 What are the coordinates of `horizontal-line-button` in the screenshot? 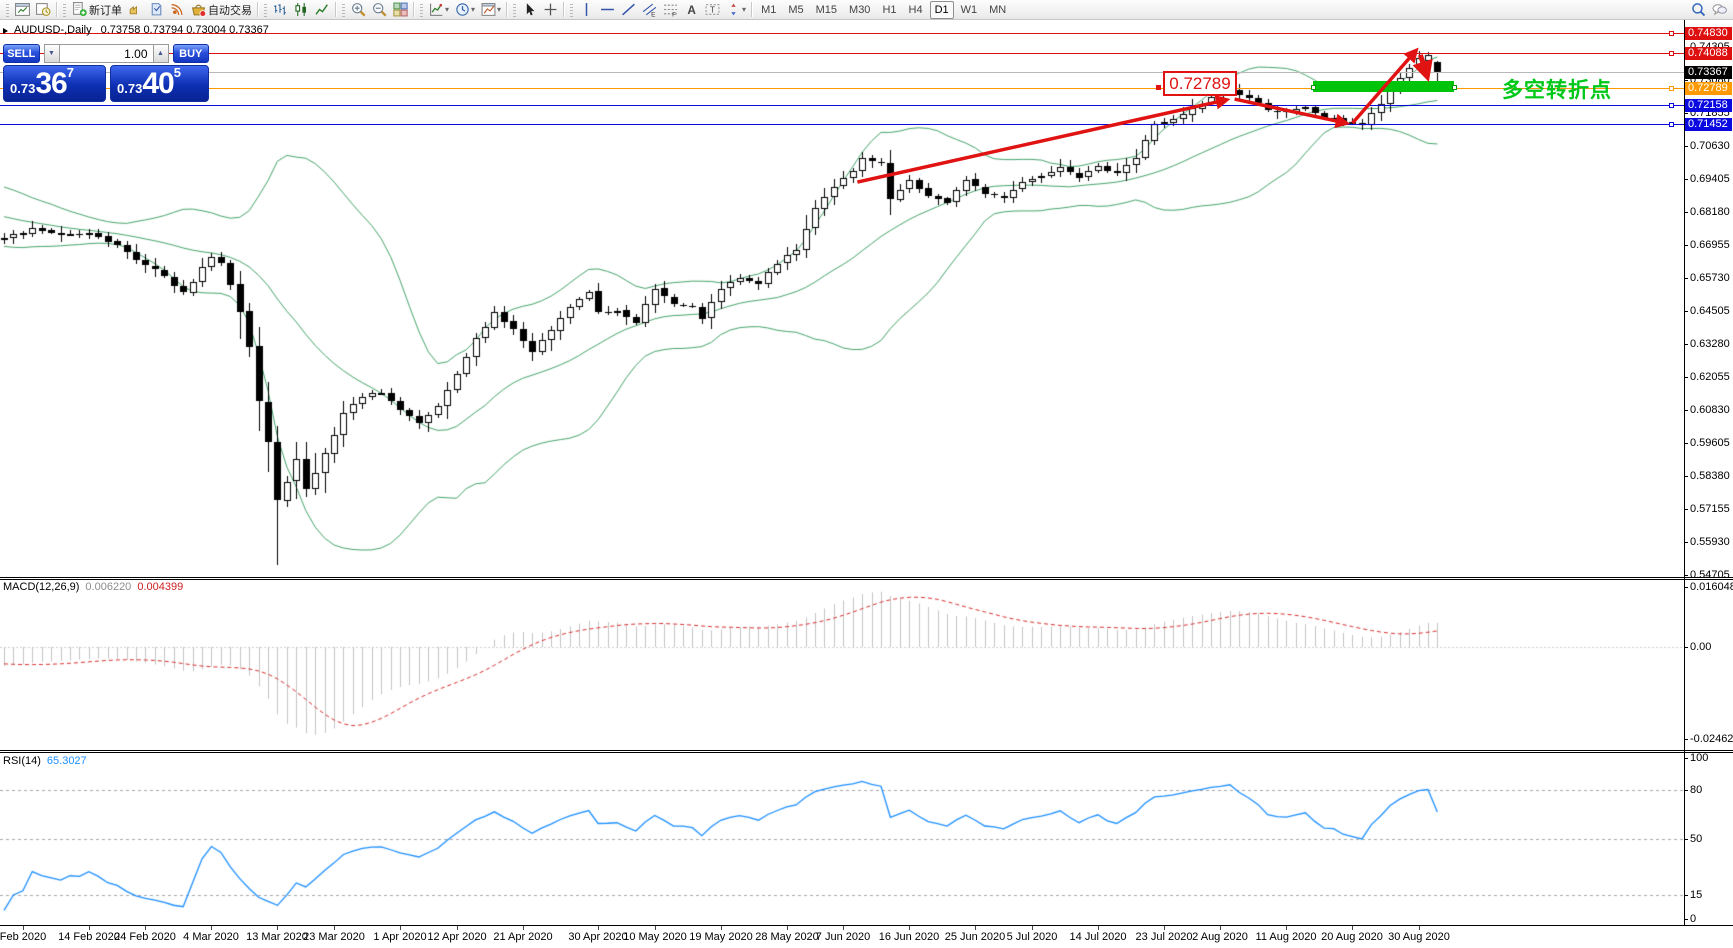 It's located at (607, 10).